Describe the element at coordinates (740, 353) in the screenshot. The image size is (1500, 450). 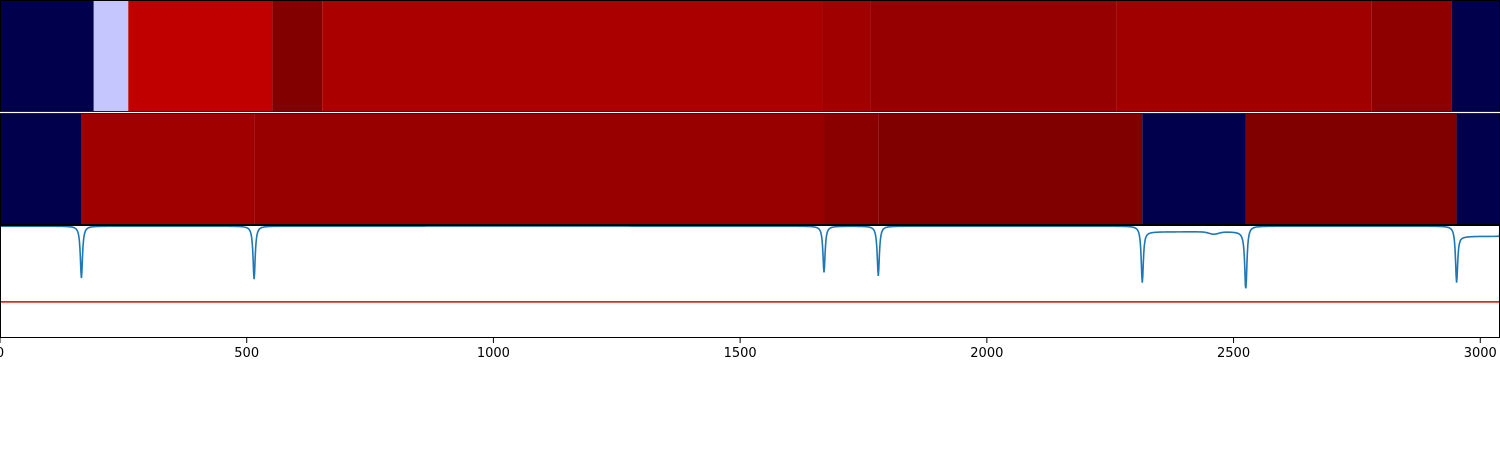
I see `x-tick-label-3: 1500` at that location.